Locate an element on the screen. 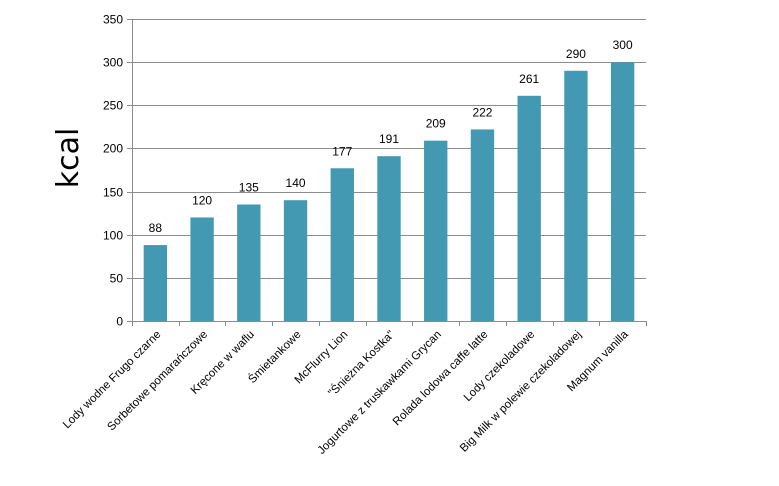  category-label: Sorbetowe pomarańczowe is located at coordinates (157, 381).